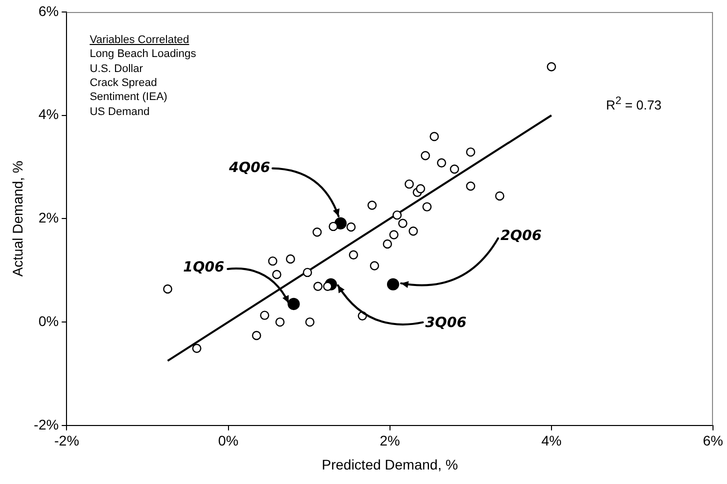 The height and width of the screenshot is (484, 727). What do you see at coordinates (48, 10) in the screenshot?
I see `y-tick-label: 6%` at bounding box center [48, 10].